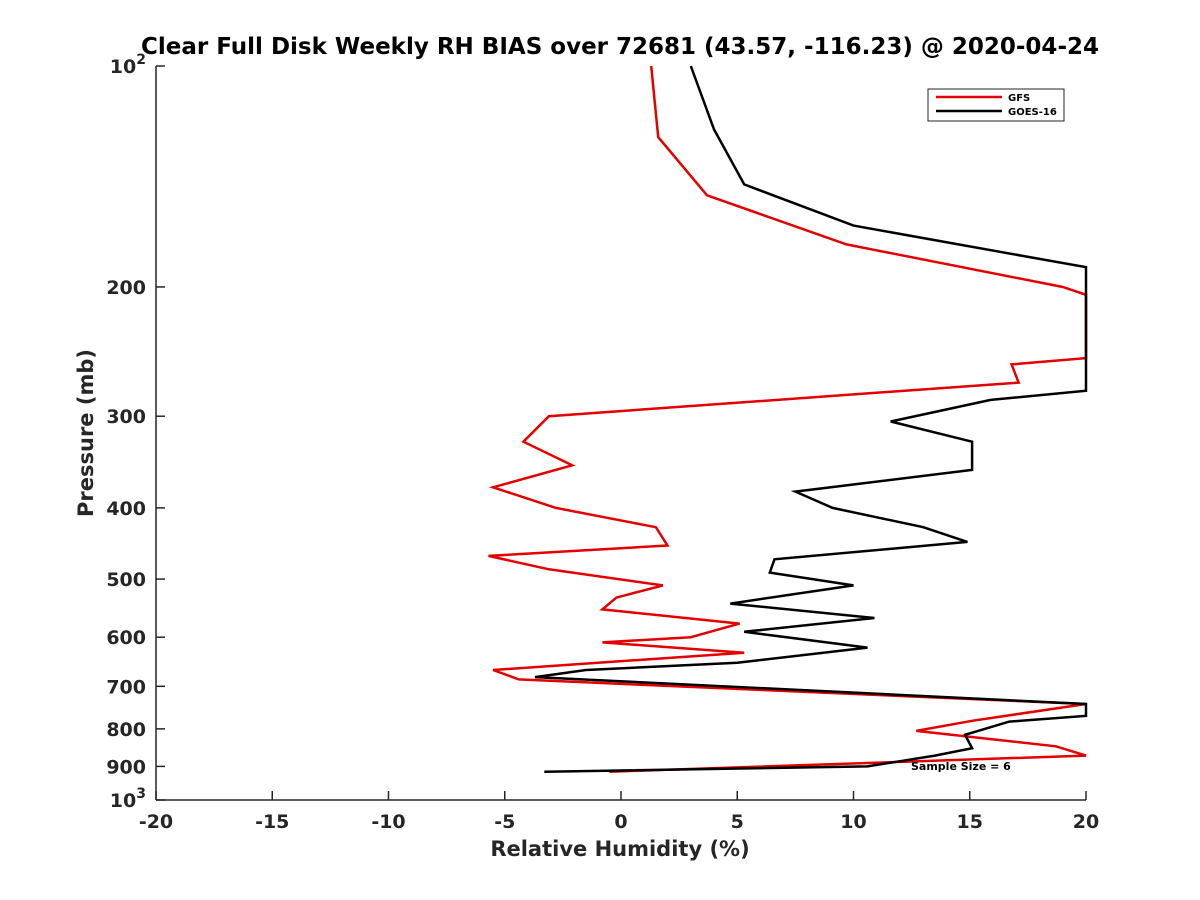  I want to click on y-tick-label: 900, so click(126, 767).